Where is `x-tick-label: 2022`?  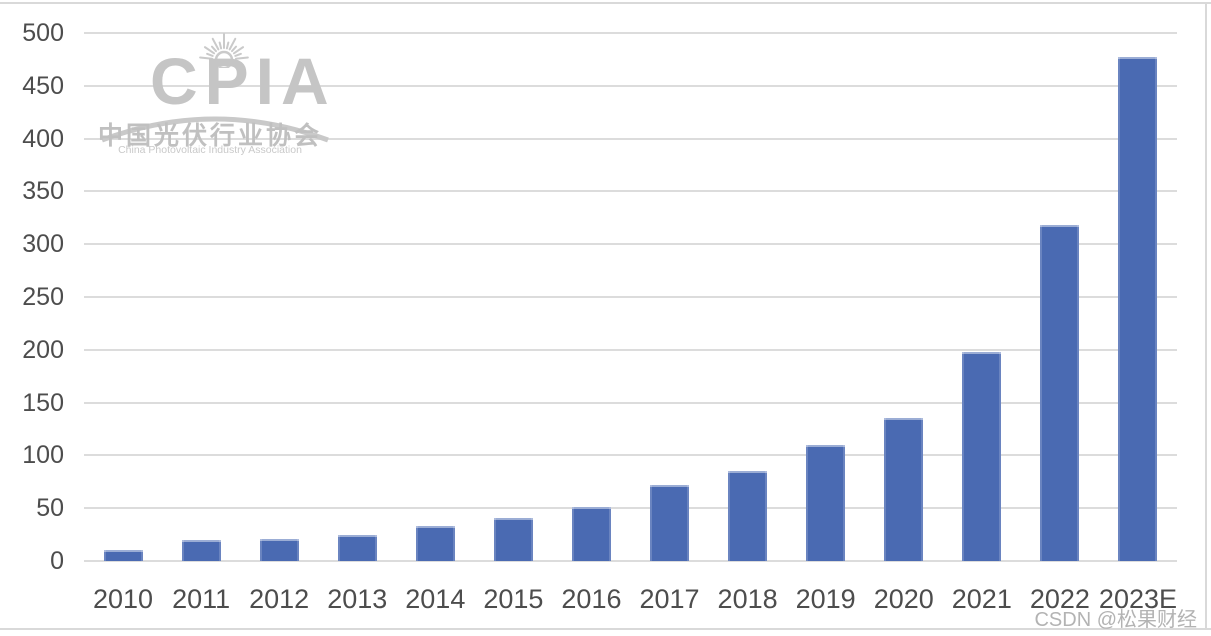 x-tick-label: 2022 is located at coordinates (1059, 599).